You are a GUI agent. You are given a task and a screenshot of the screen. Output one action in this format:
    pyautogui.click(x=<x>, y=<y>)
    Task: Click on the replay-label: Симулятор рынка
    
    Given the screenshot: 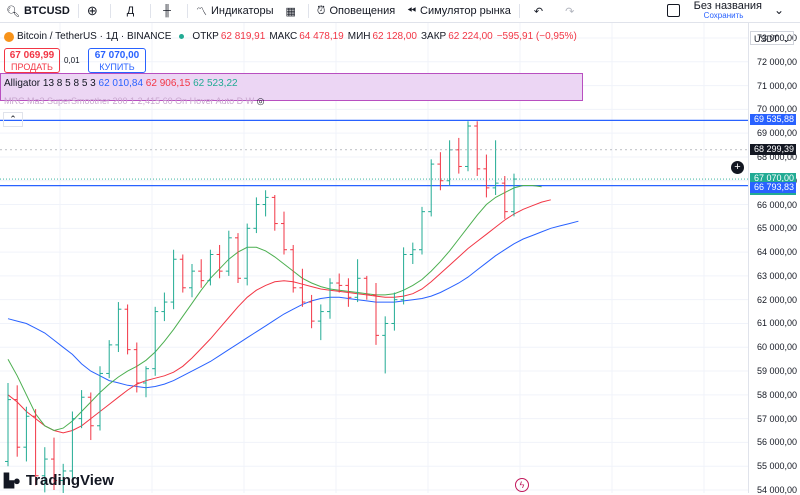 What is the action you would take?
    pyautogui.click(x=465, y=11)
    